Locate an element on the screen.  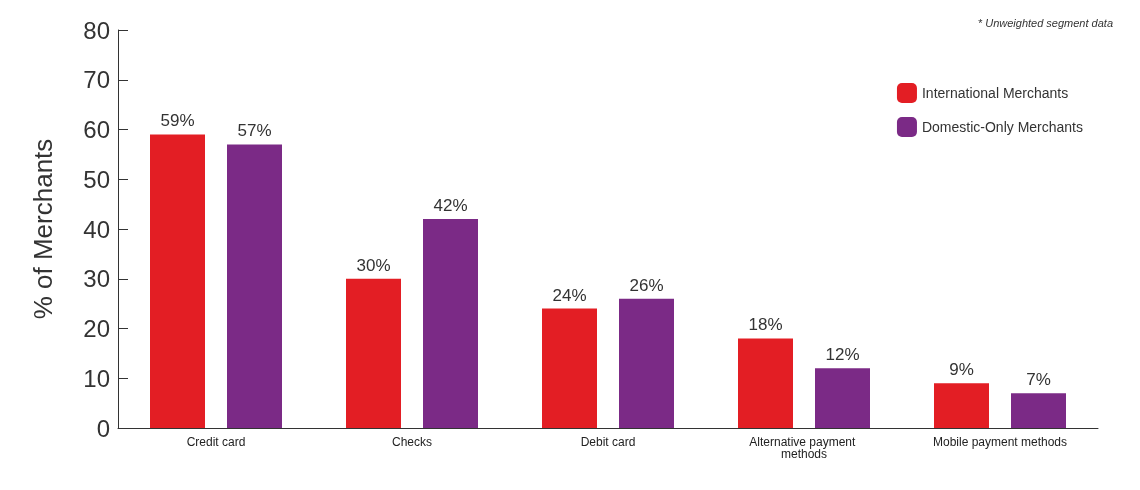
y-axis-title: % of Merchants is located at coordinates (43, 229).